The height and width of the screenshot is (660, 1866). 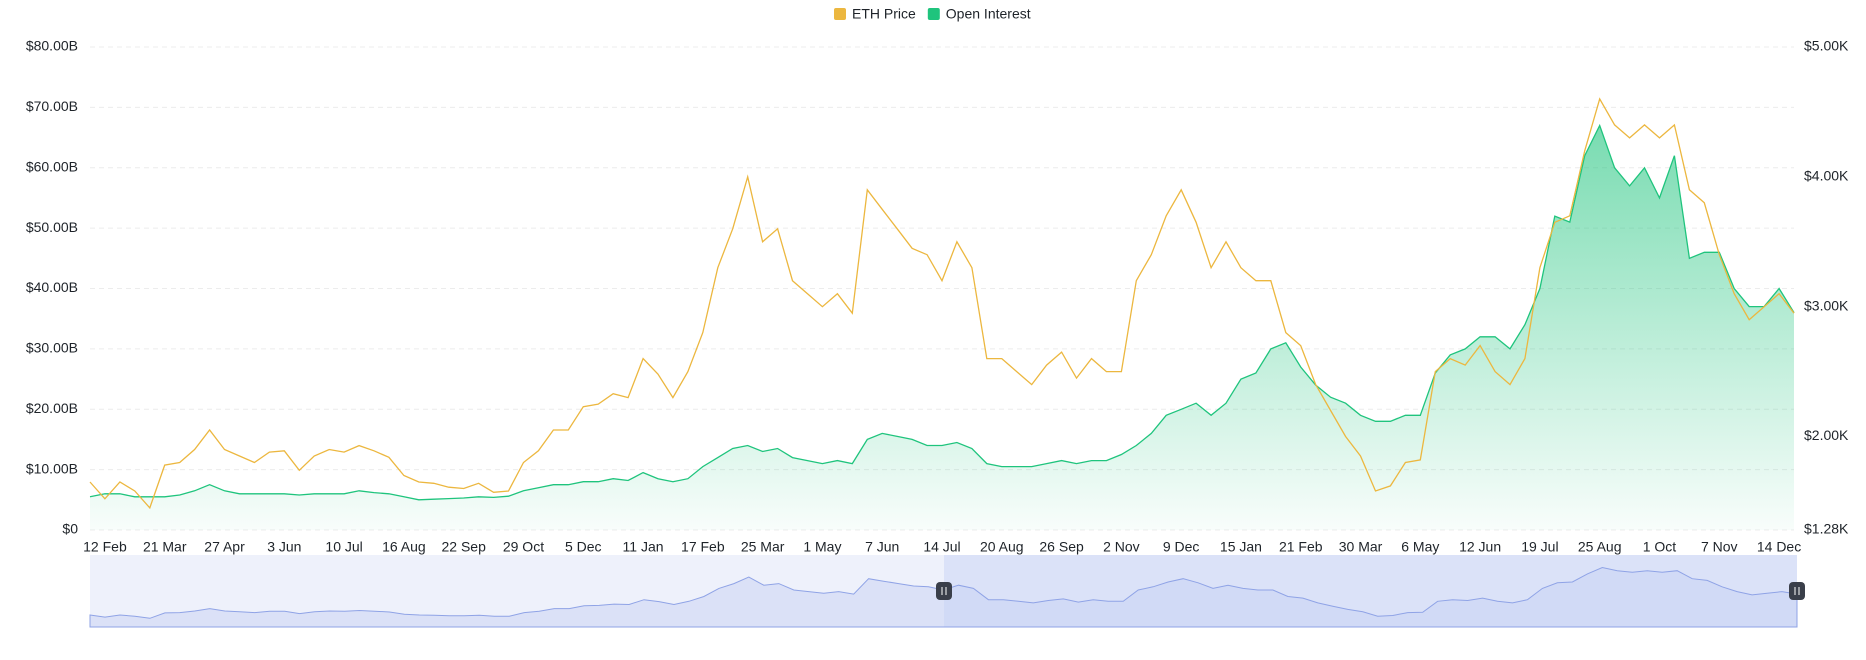 I want to click on x-tick-label: 30 Mar, so click(x=1361, y=547).